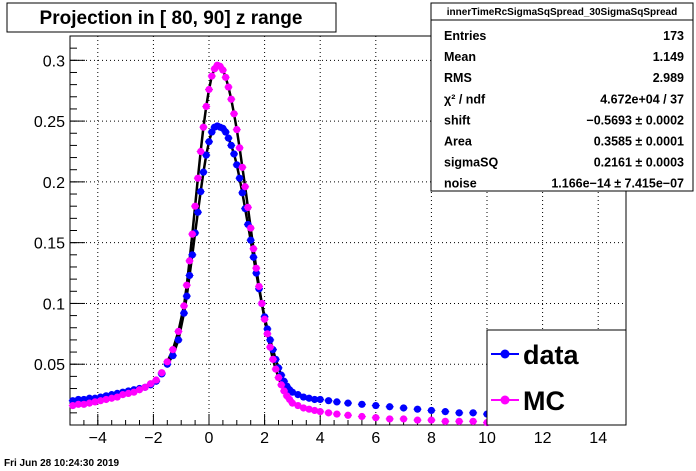 This screenshot has width=696, height=471. I want to click on stats-label: Area, so click(458, 142).